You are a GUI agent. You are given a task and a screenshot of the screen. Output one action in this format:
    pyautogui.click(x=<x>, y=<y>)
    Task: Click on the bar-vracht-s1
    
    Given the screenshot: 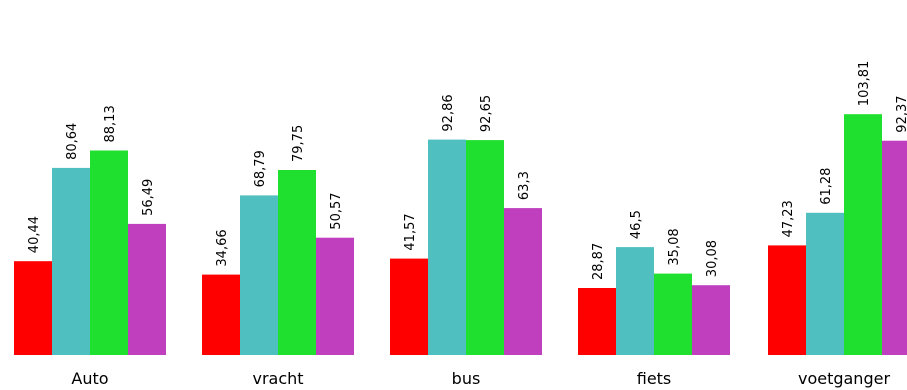 What is the action you would take?
    pyautogui.click(x=221, y=314)
    